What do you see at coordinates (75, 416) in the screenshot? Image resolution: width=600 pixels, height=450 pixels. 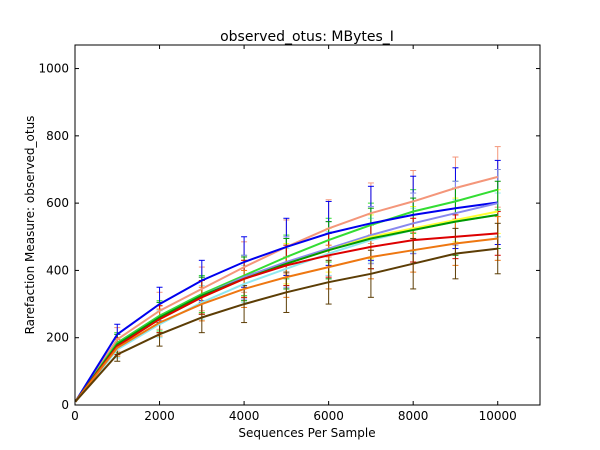 I see `x-tick-label: 0` at bounding box center [75, 416].